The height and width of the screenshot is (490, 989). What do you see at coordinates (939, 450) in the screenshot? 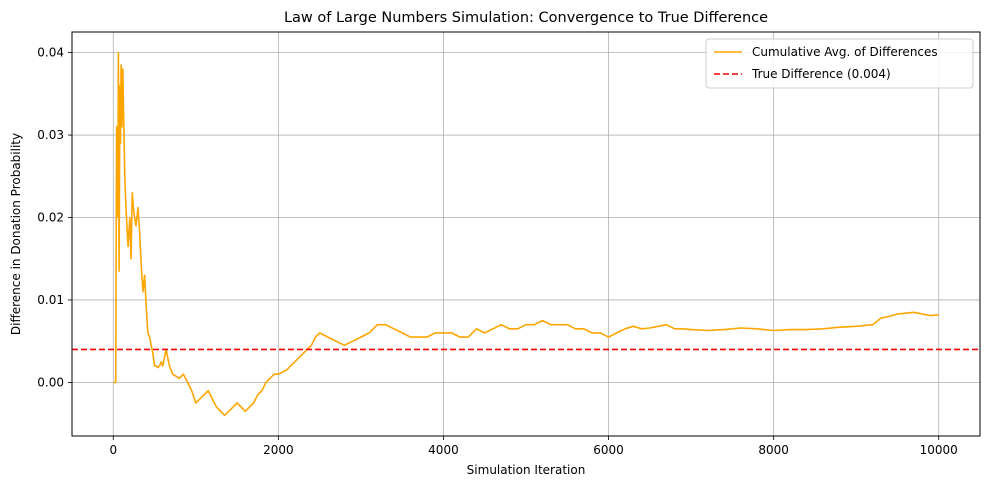
I see `x-tick-label: 10000` at bounding box center [939, 450].